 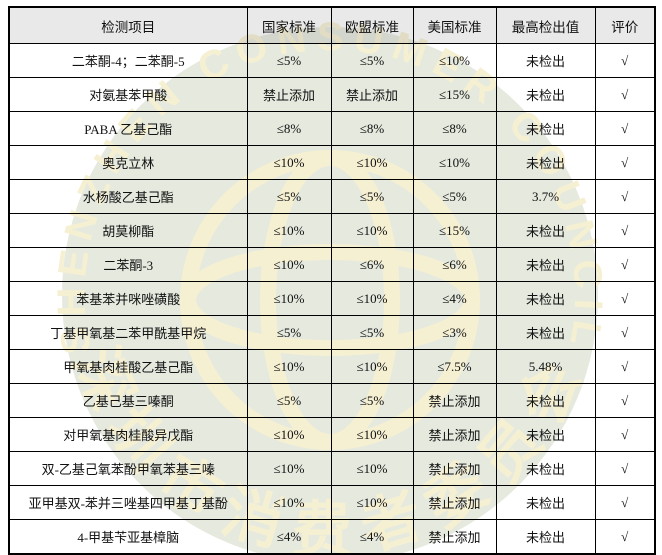 I want to click on table-row: 二苯酮-3 ≤10% ≤6% ≤6% 未检出 √, so click(x=332, y=264).